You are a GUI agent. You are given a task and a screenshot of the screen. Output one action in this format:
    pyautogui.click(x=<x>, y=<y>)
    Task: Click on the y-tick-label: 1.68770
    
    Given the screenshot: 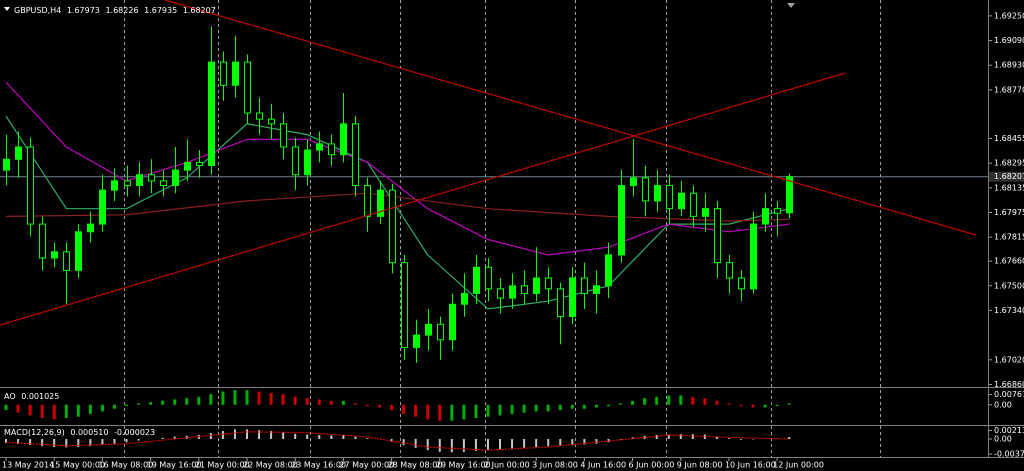 What is the action you would take?
    pyautogui.click(x=1009, y=89)
    